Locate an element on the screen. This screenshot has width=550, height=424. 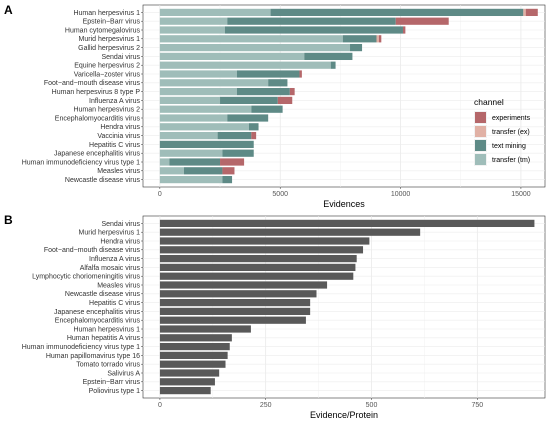
y-tick-label: Human papillomavirus type 16 is located at coordinates (93, 356).